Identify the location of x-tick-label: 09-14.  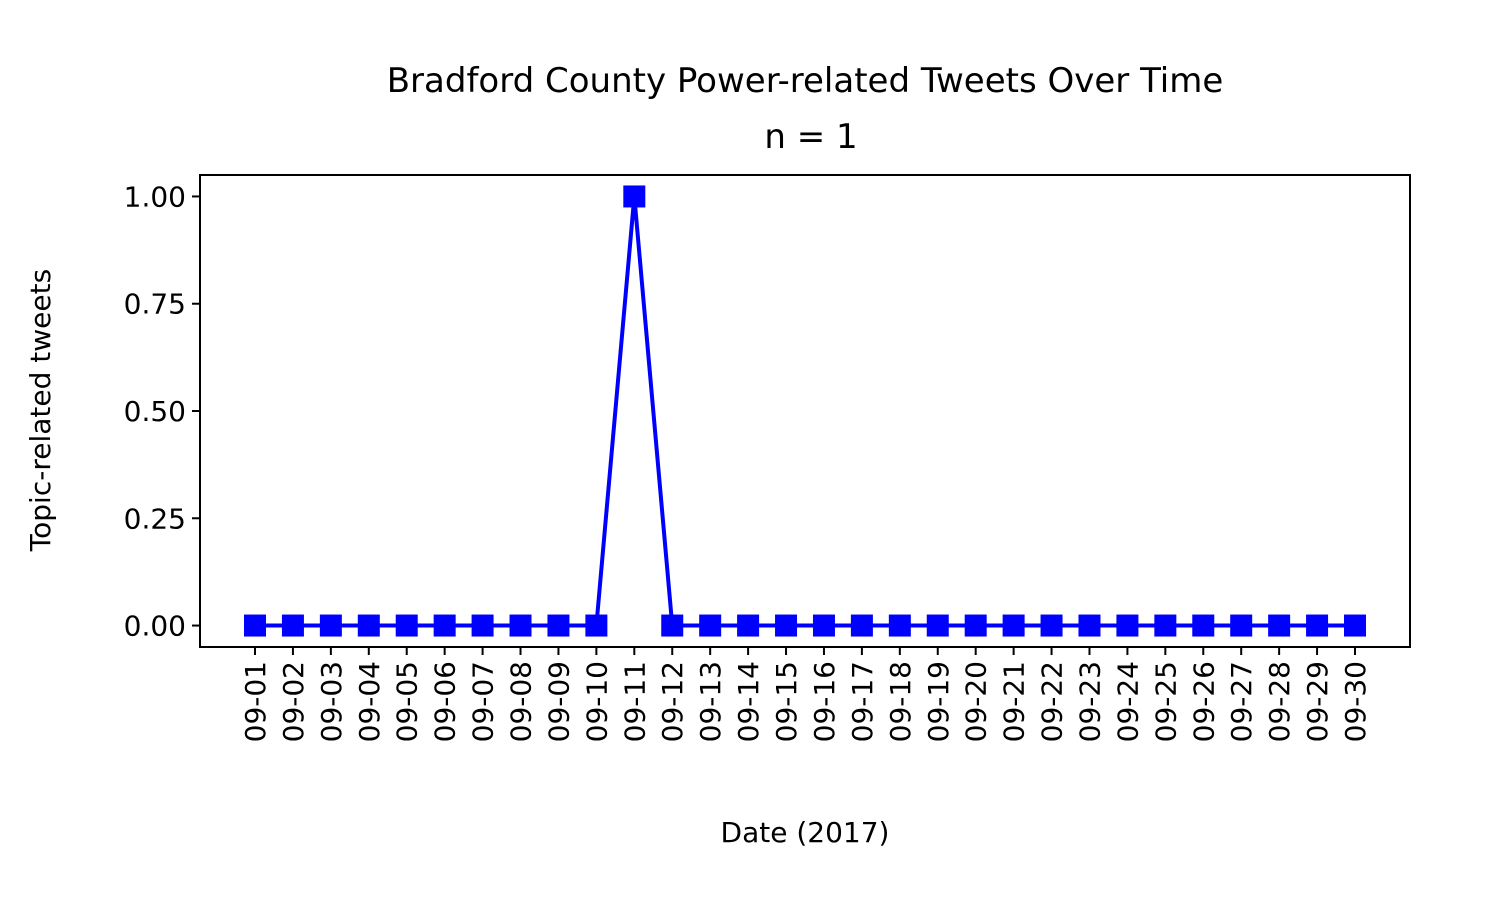
(748, 701).